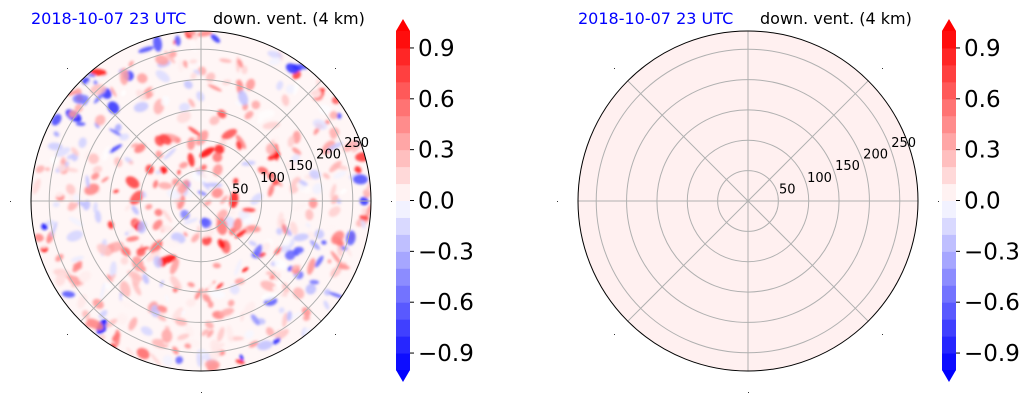 Image resolution: width=1036 pixels, height=405 pixels. I want to click on radial-tick-label: 50, so click(787, 189).